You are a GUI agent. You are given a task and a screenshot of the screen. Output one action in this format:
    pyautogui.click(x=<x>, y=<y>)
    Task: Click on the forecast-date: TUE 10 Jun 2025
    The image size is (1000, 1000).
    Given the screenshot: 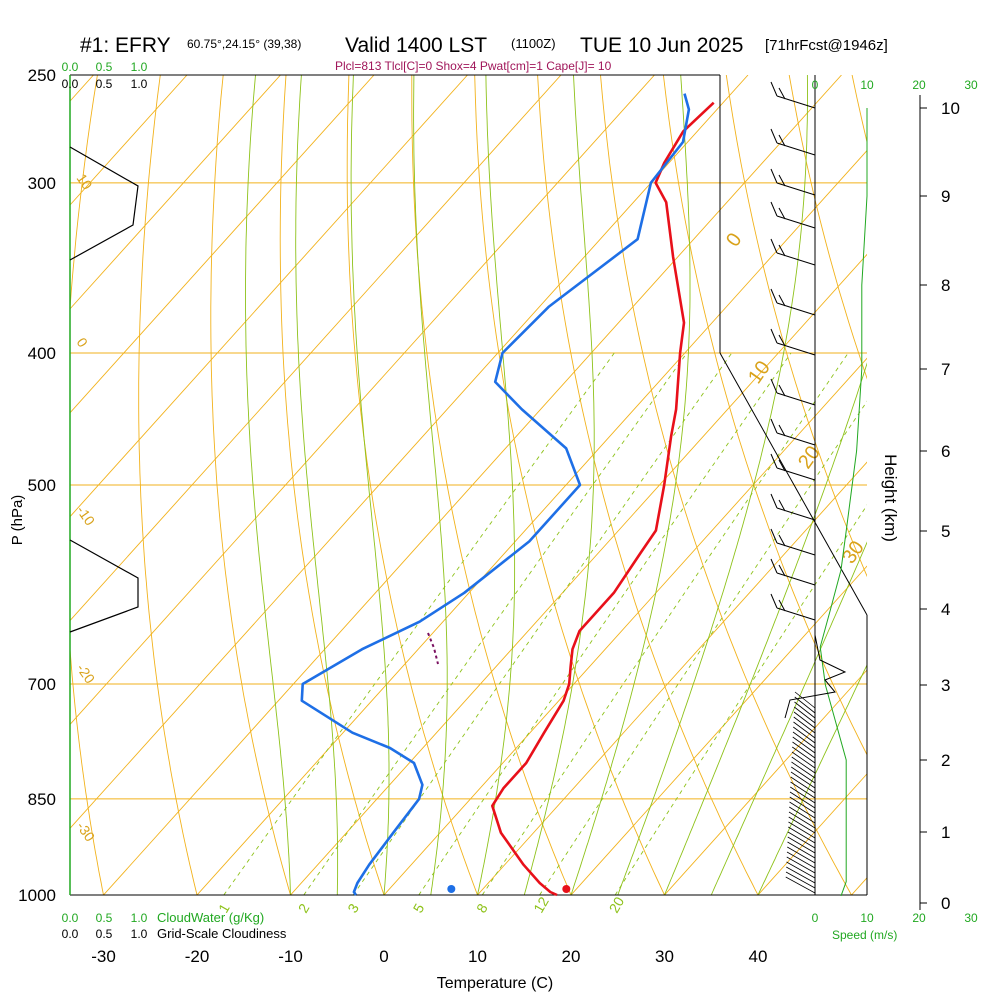 What is the action you would take?
    pyautogui.click(x=661, y=45)
    